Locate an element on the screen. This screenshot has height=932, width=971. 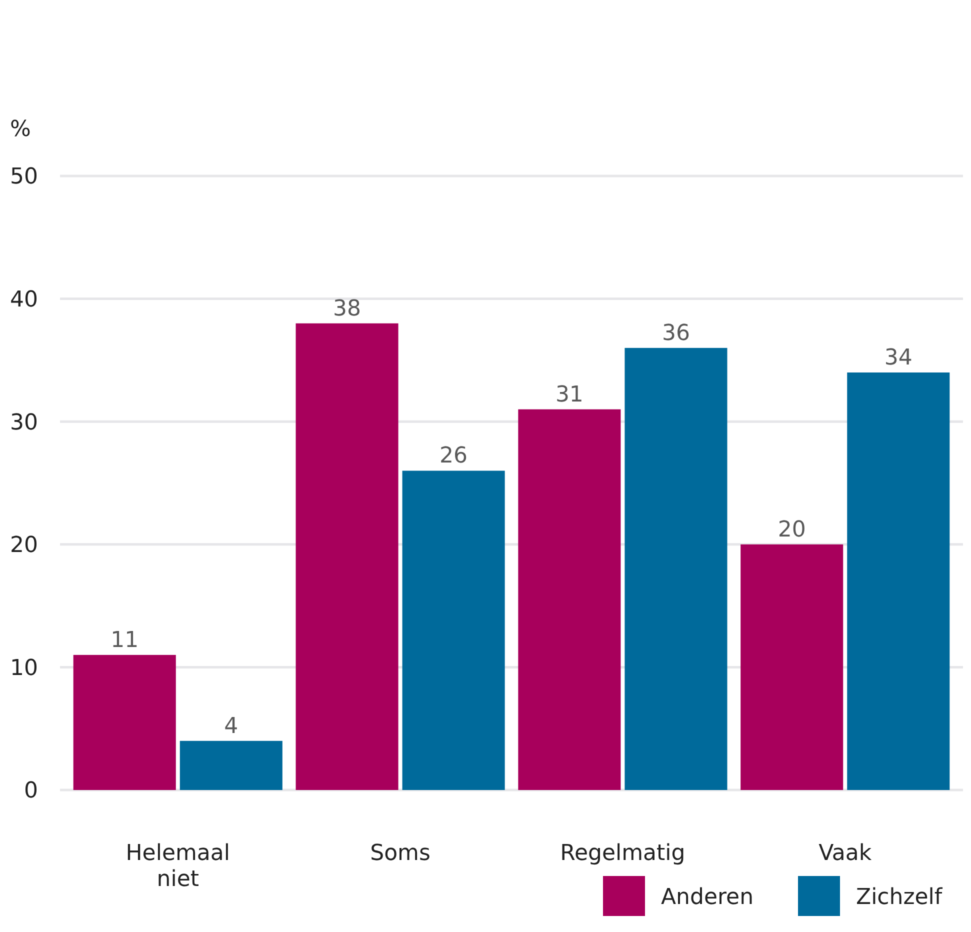
y-tick-label: 10 is located at coordinates (24, 668).